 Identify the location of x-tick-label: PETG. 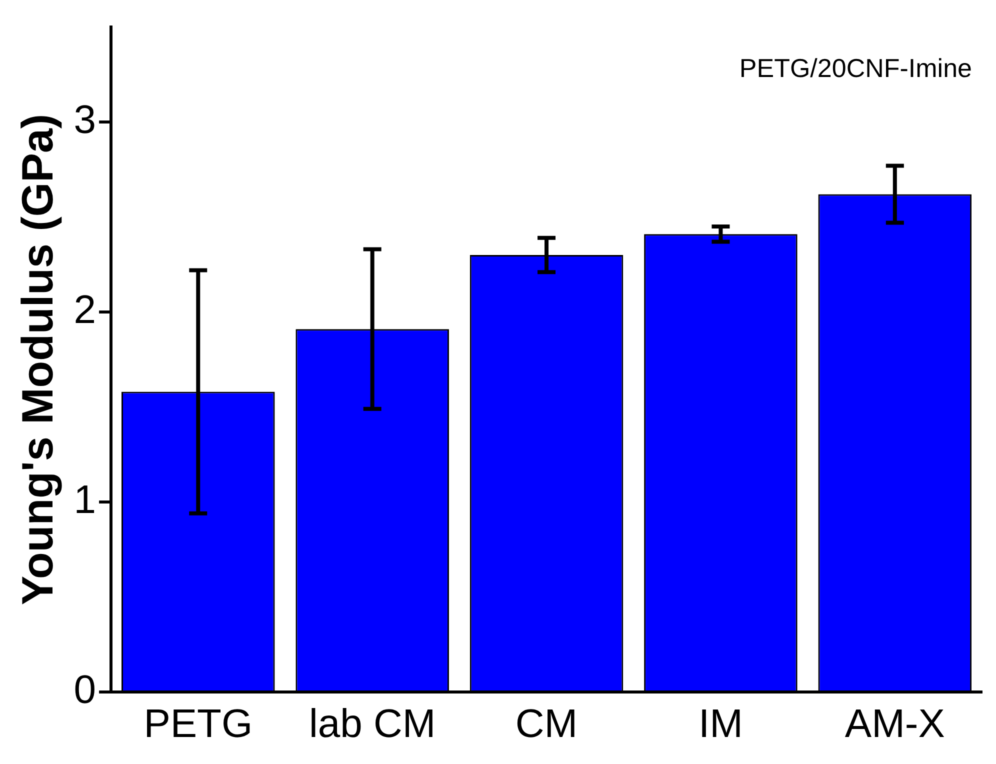
(198, 724).